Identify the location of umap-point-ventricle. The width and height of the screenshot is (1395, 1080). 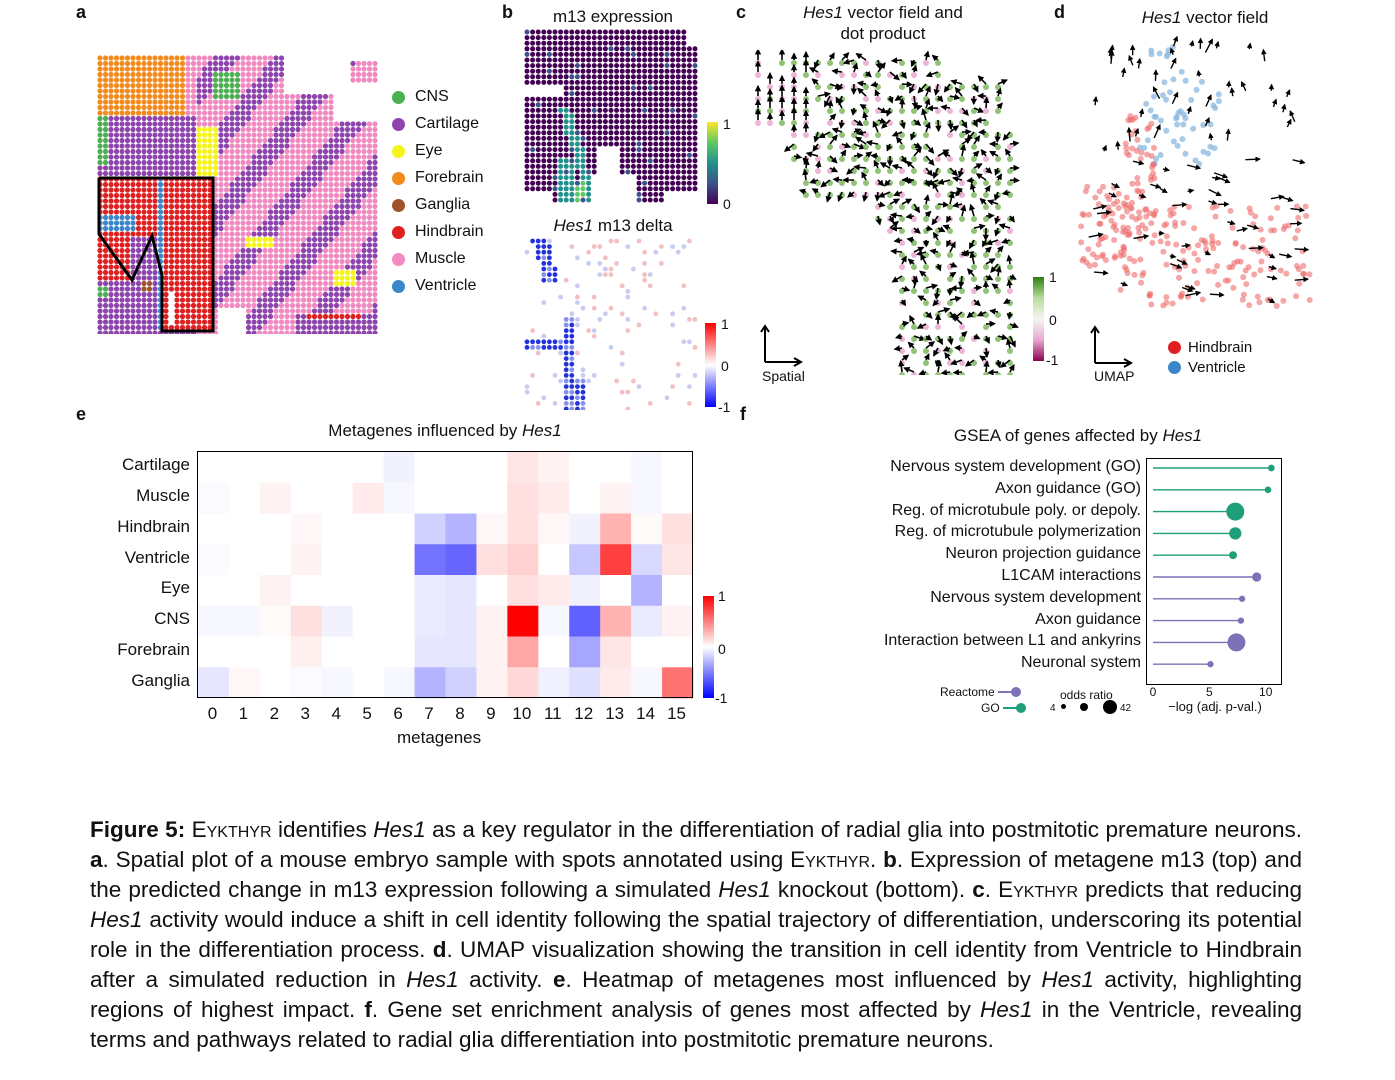
(1201, 81).